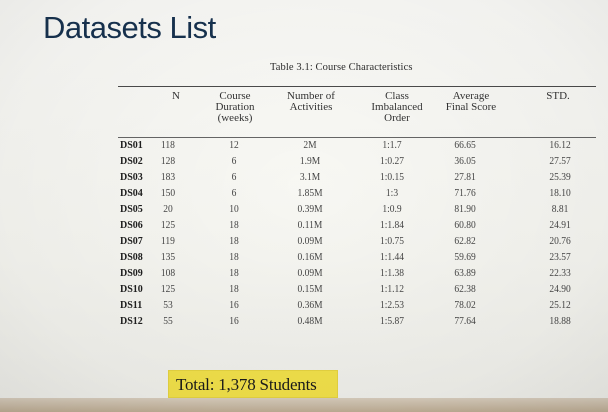 This screenshot has height=412, width=608. Describe the element at coordinates (310, 193) in the screenshot. I see `activities-value: 1.85M` at that location.